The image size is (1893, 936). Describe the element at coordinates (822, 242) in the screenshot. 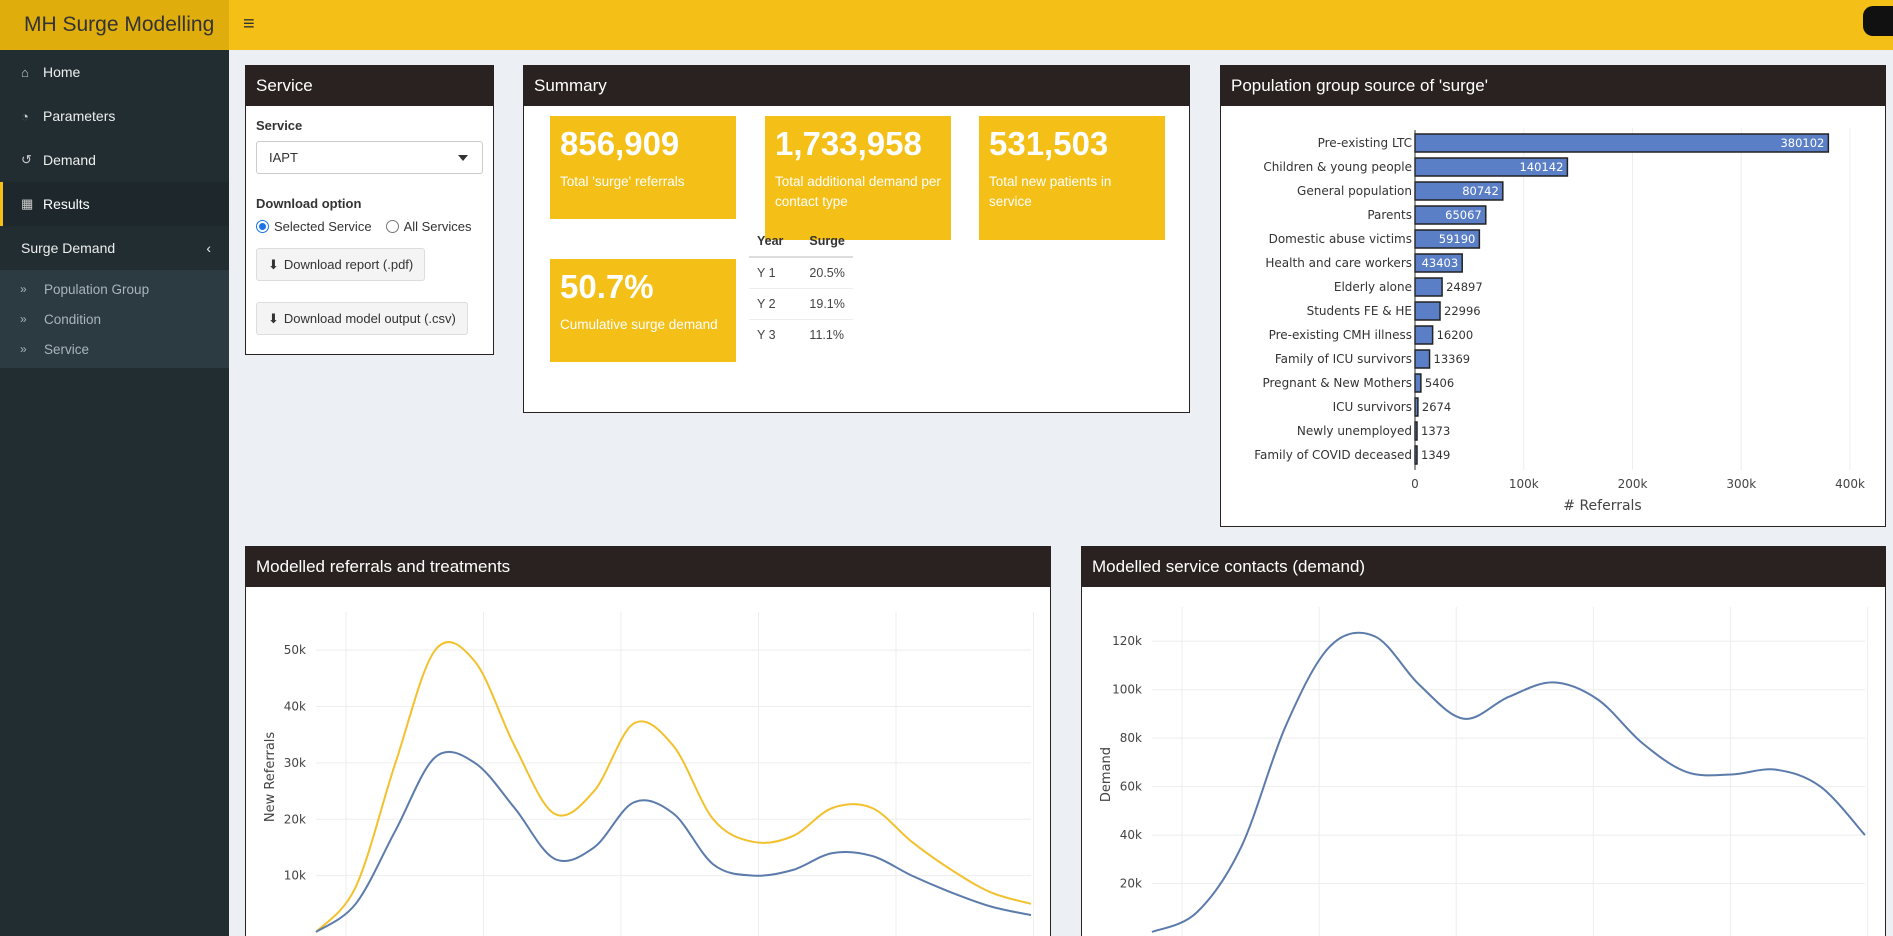

I see `table-header: Surge` at that location.